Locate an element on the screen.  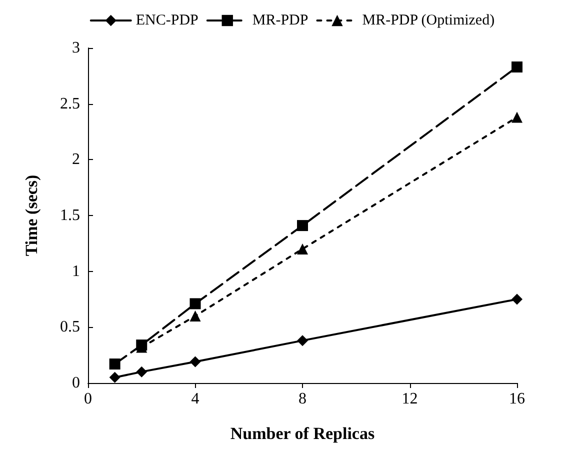
x-tick-label: 0 is located at coordinates (88, 399).